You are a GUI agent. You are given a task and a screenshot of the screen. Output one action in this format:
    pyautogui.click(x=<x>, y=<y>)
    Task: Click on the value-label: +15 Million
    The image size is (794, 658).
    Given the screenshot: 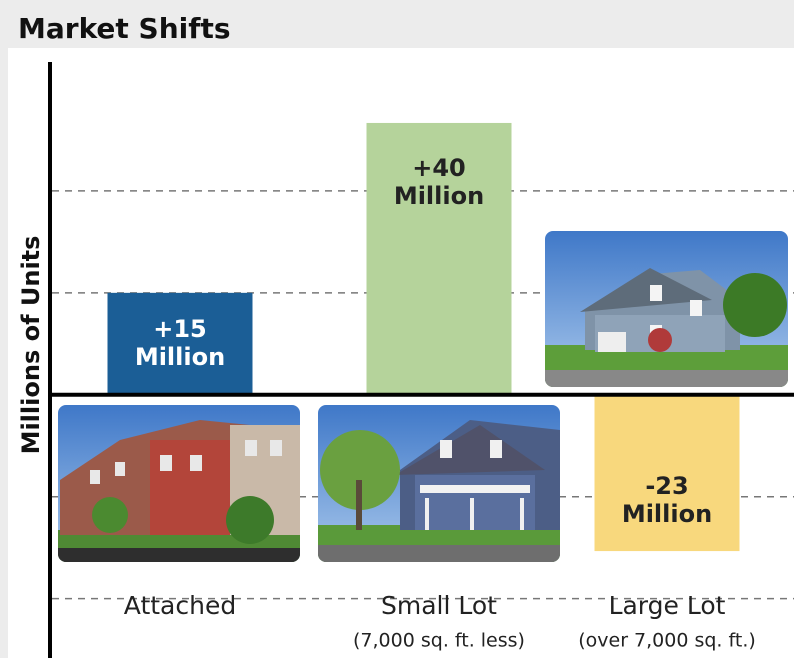 What is the action you would take?
    pyautogui.click(x=180, y=343)
    